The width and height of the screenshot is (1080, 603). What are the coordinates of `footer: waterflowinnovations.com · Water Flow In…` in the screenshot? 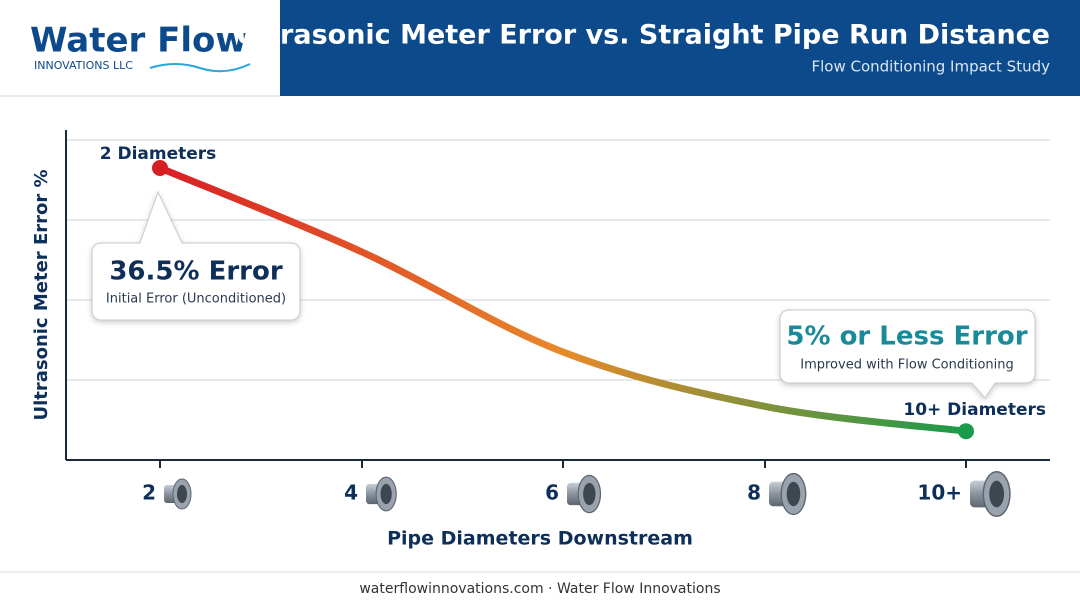 It's located at (539, 589).